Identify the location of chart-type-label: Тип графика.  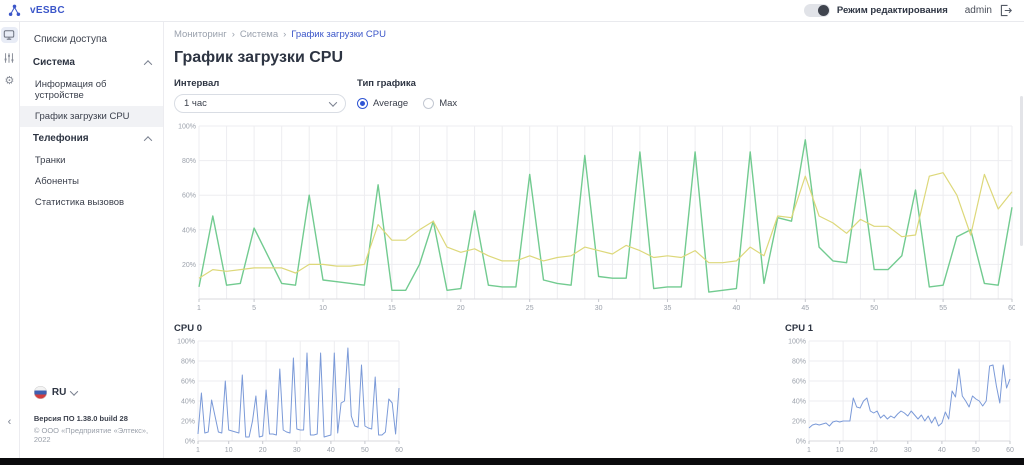
(386, 83).